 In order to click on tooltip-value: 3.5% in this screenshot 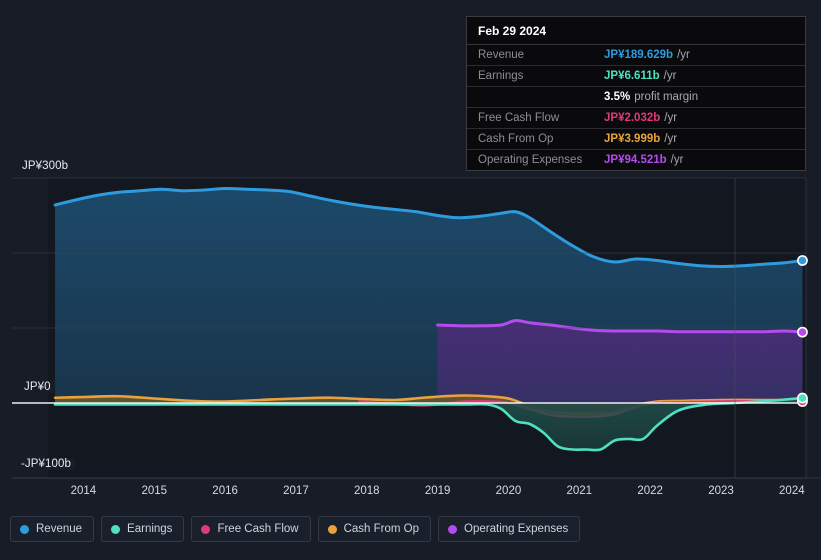, I will do `click(617, 97)`.